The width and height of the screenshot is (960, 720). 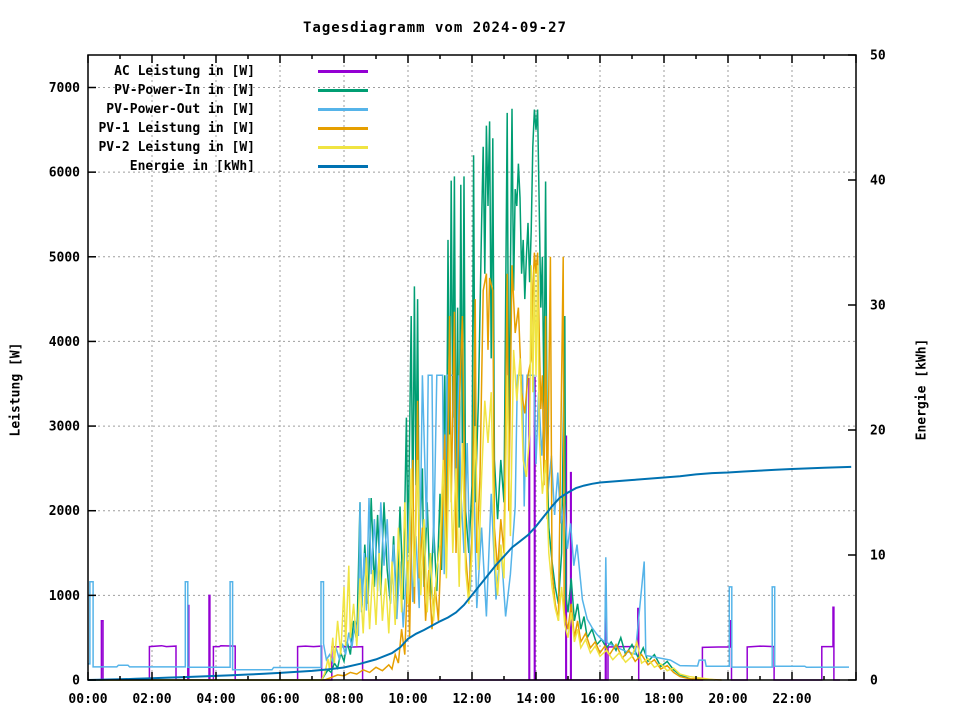 What do you see at coordinates (407, 699) in the screenshot?
I see `x-tick-label: 10:00` at bounding box center [407, 699].